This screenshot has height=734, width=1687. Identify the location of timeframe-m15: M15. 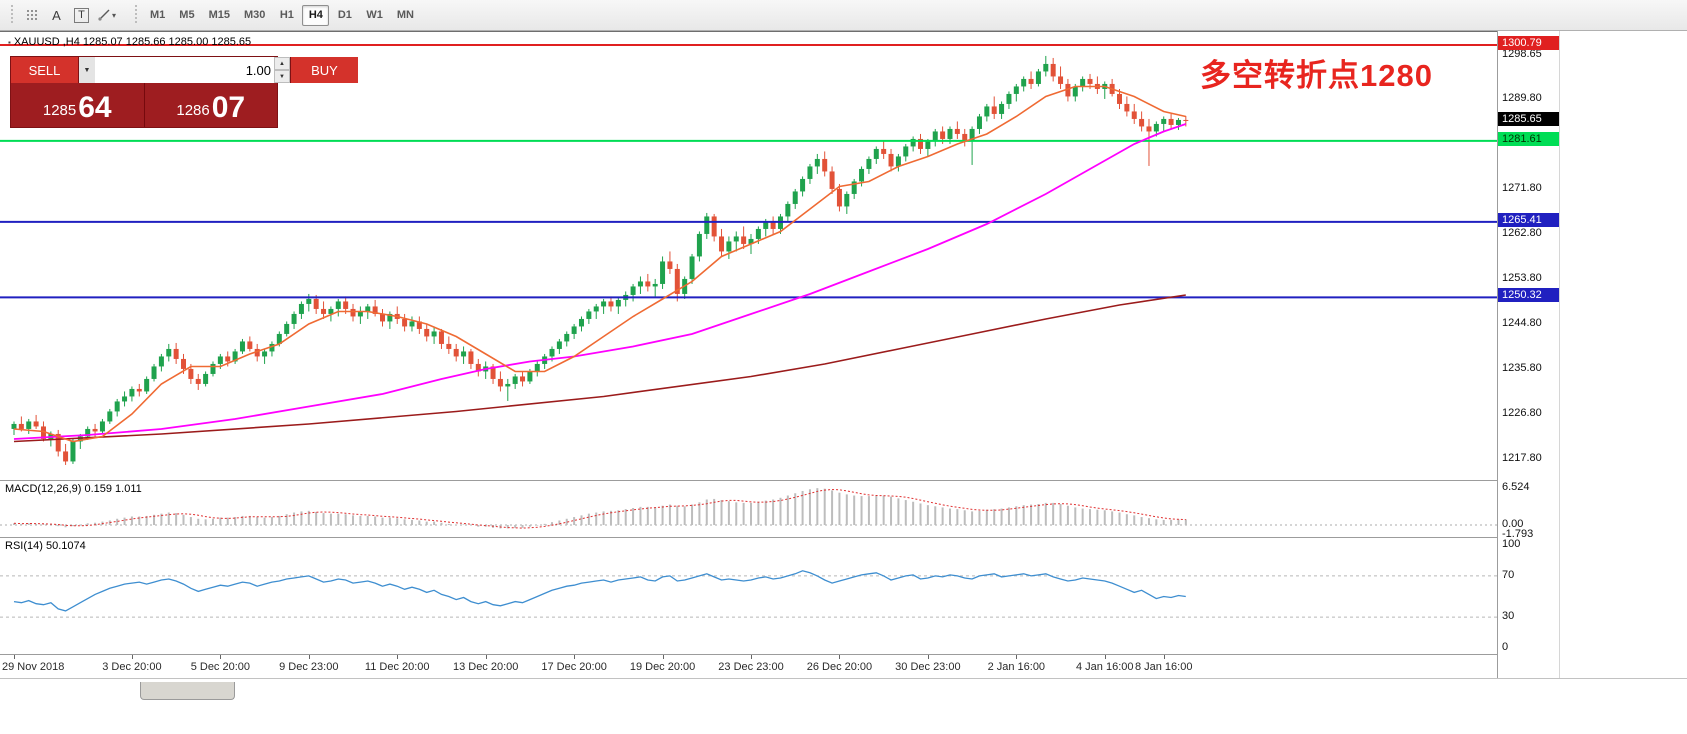
(219, 15).